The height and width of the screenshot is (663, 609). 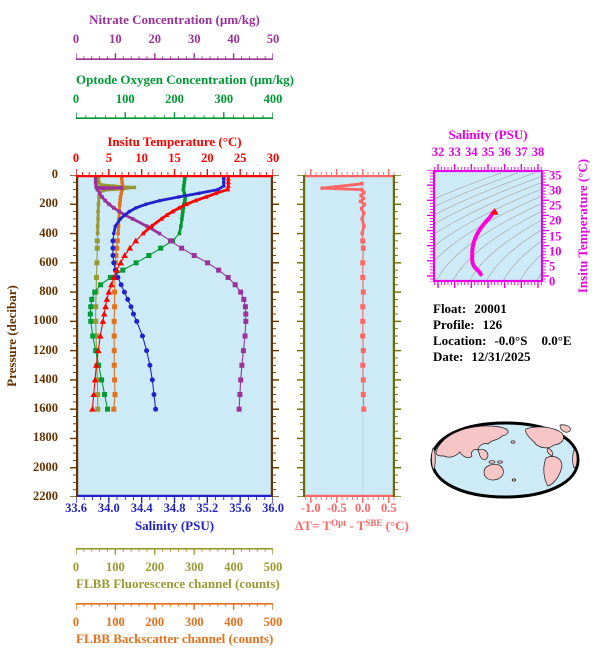 I want to click on tick-label: 35, so click(x=488, y=152).